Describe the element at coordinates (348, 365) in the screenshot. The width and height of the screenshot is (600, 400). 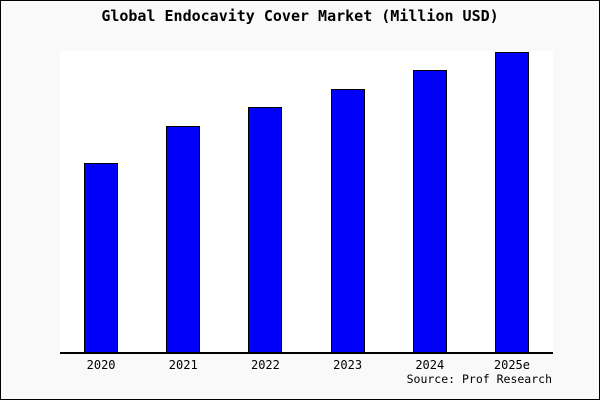
I see `x-tick-label-2023: 2023` at that location.